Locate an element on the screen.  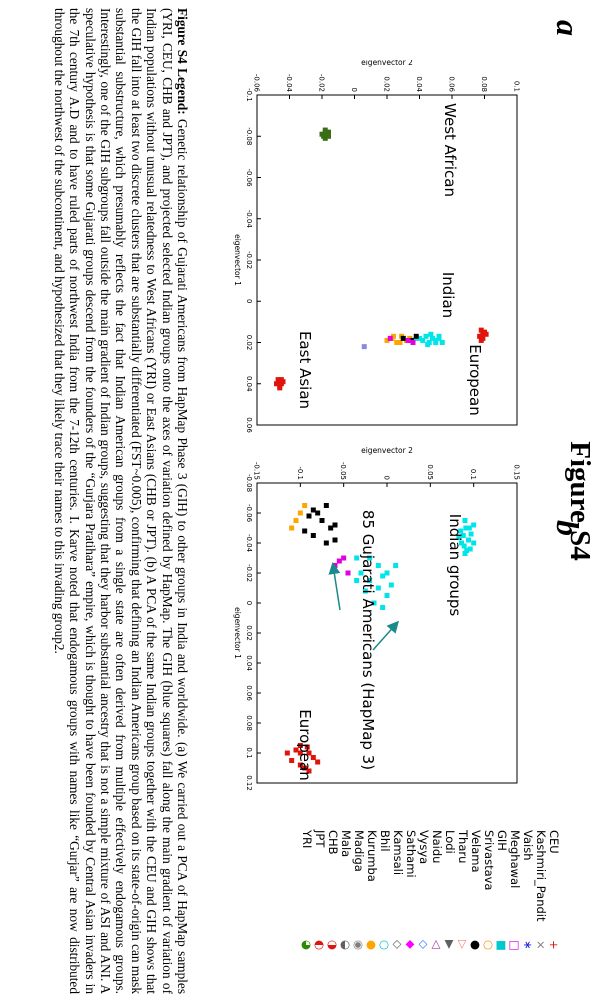
panel-a-ytick-label: -0.04 is located at coordinates (289, 83).